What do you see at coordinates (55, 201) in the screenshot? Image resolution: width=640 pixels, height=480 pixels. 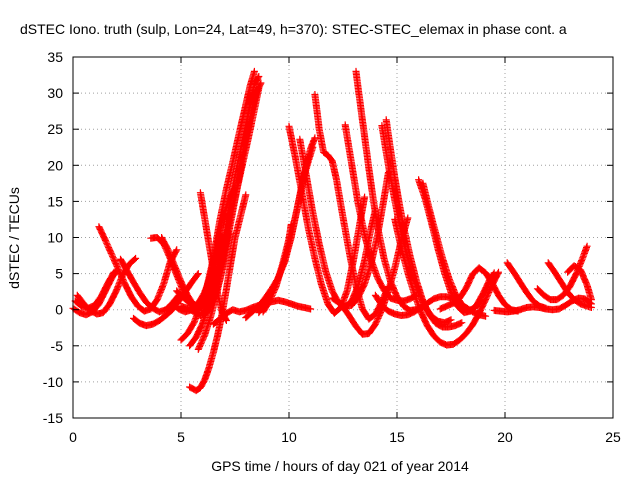 I see `y-tick-label: 15` at bounding box center [55, 201].